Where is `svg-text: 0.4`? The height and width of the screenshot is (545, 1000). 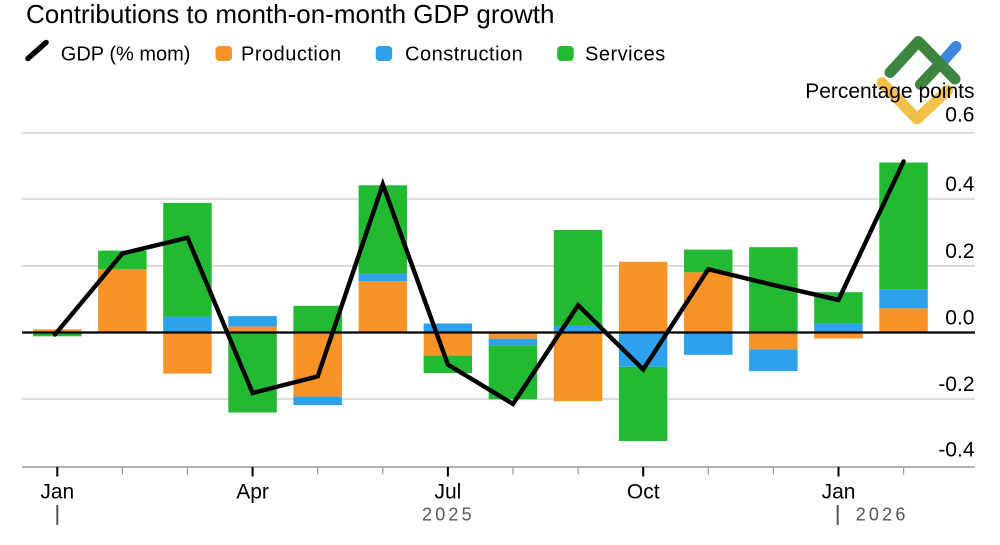 svg-text: 0.4 is located at coordinates (960, 184).